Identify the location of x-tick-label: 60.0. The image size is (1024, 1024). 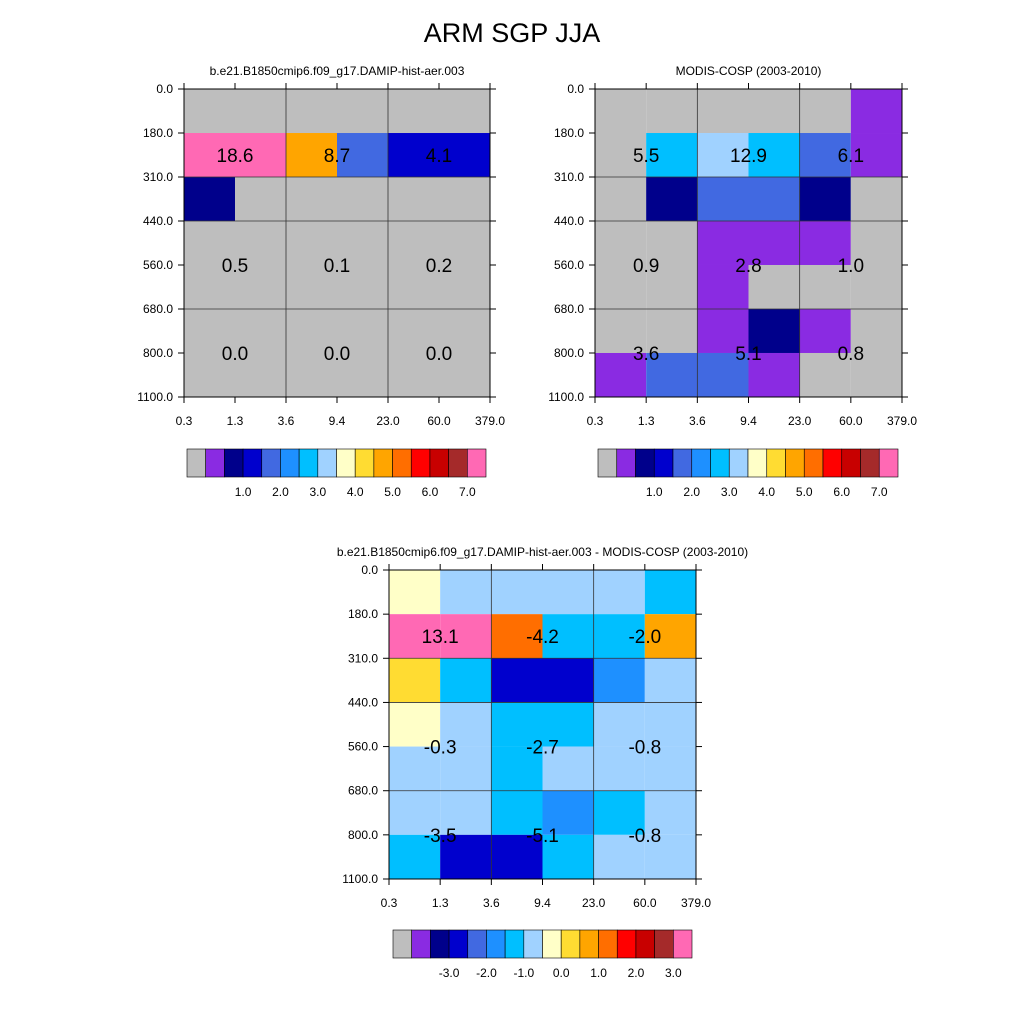
(645, 903).